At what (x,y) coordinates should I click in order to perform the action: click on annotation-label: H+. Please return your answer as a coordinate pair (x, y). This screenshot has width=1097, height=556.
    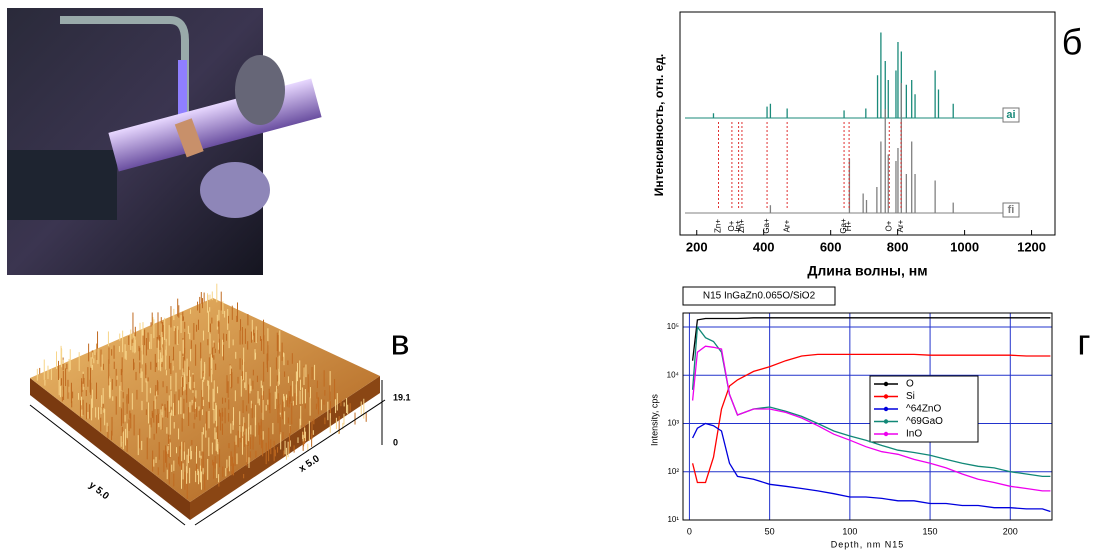
    Looking at the image, I should click on (848, 225).